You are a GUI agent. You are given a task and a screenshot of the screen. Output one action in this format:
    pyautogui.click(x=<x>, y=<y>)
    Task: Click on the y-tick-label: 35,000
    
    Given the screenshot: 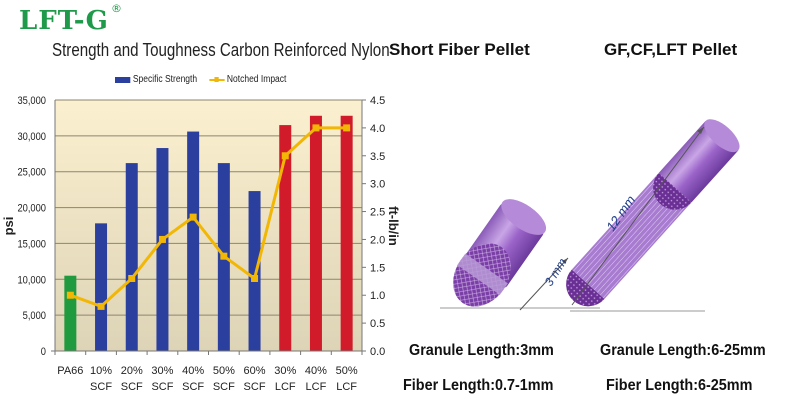 What is the action you would take?
    pyautogui.click(x=31, y=101)
    